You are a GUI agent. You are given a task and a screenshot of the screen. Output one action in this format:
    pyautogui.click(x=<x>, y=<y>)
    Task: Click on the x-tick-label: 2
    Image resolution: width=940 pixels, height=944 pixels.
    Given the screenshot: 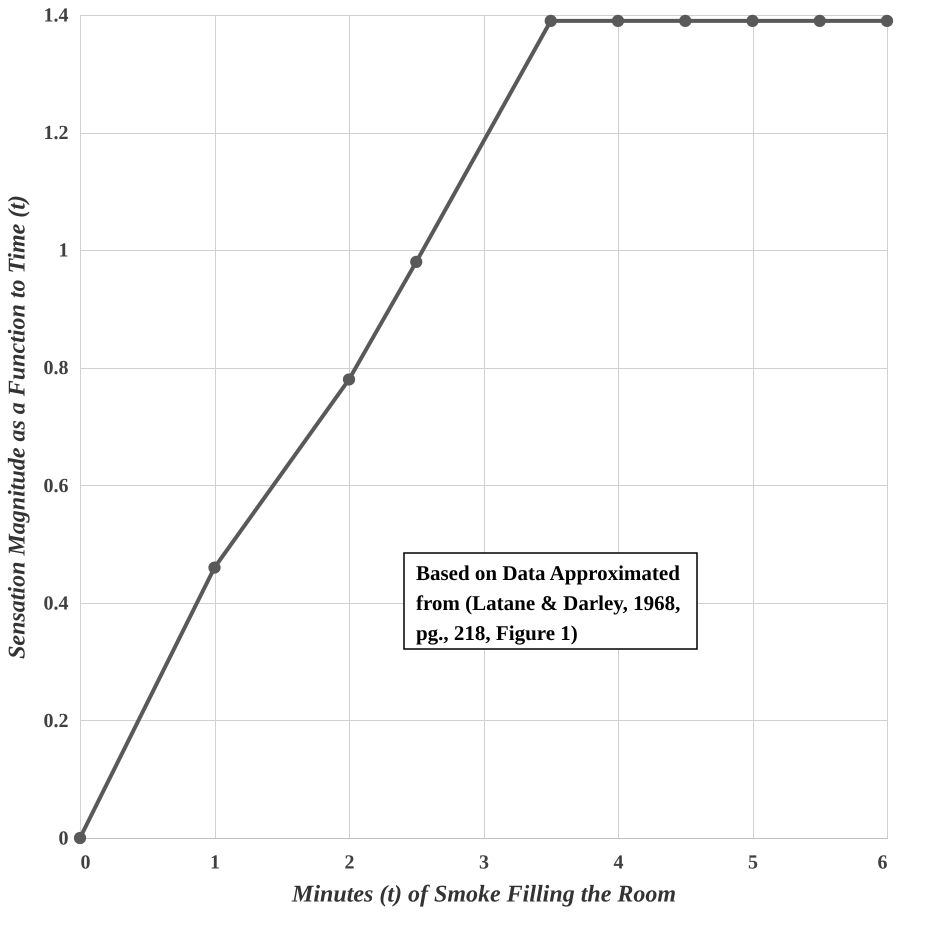 What is the action you would take?
    pyautogui.click(x=349, y=863)
    